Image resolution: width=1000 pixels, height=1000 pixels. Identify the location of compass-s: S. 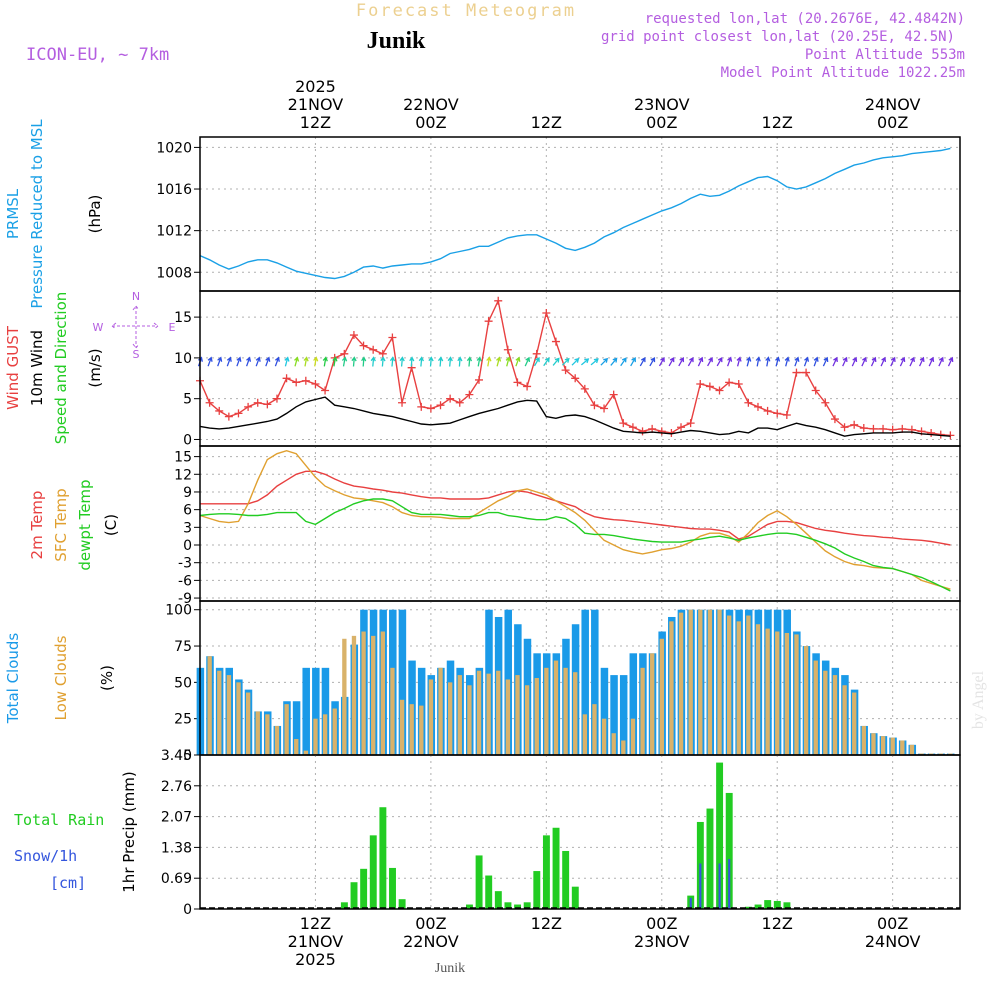
(136, 354).